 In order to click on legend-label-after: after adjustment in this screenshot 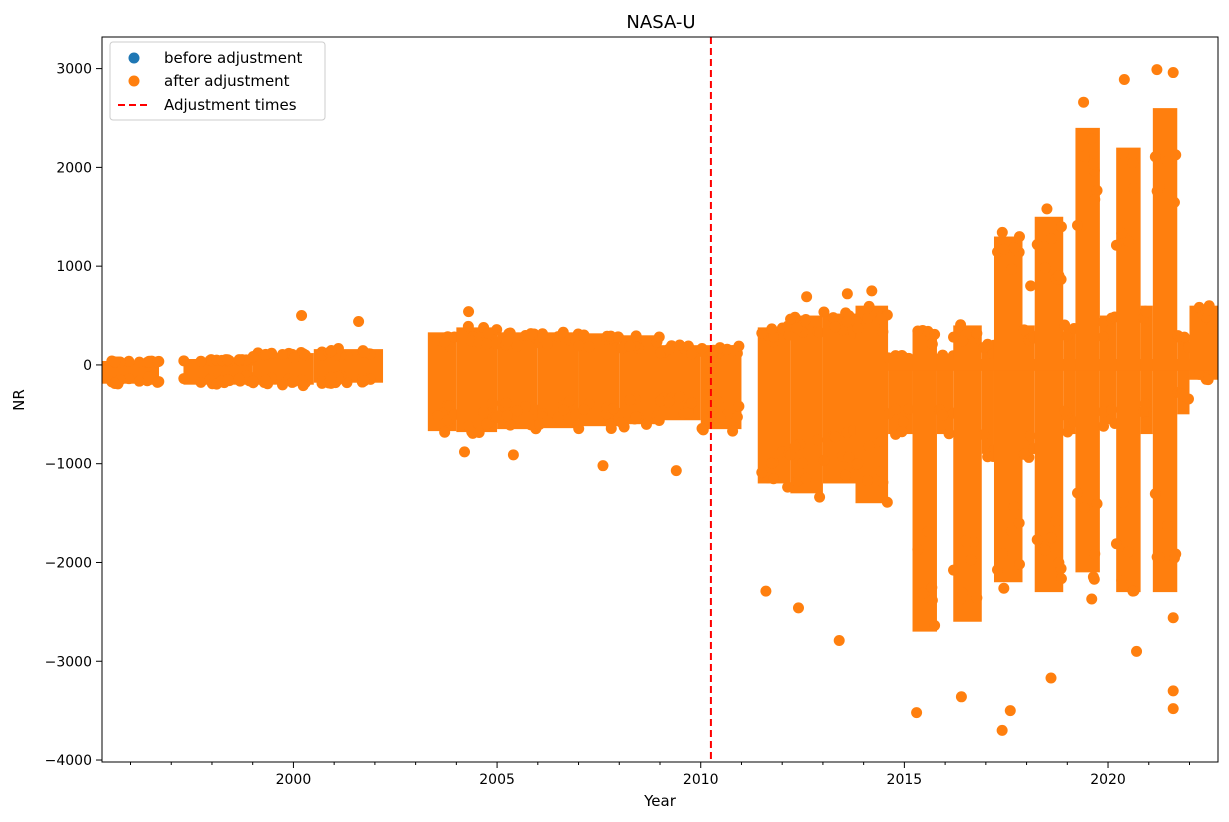, I will do `click(227, 81)`.